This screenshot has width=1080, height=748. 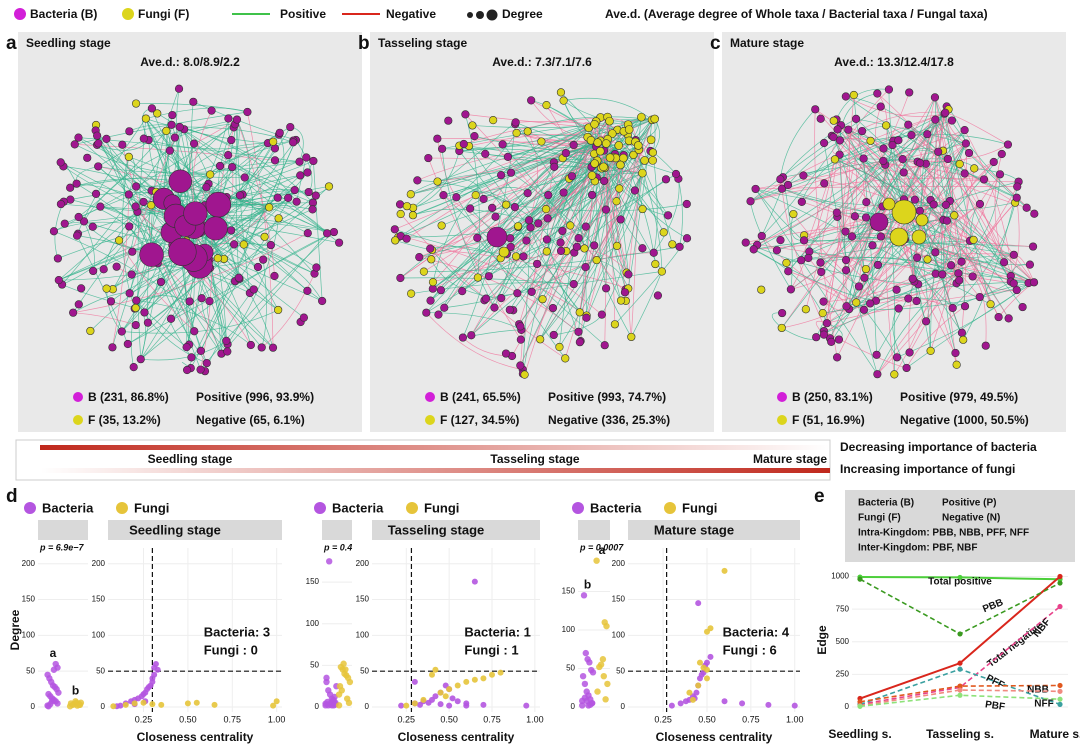 What do you see at coordinates (707, 719) in the screenshot?
I see `x-tick-label: 0.50` at bounding box center [707, 719].